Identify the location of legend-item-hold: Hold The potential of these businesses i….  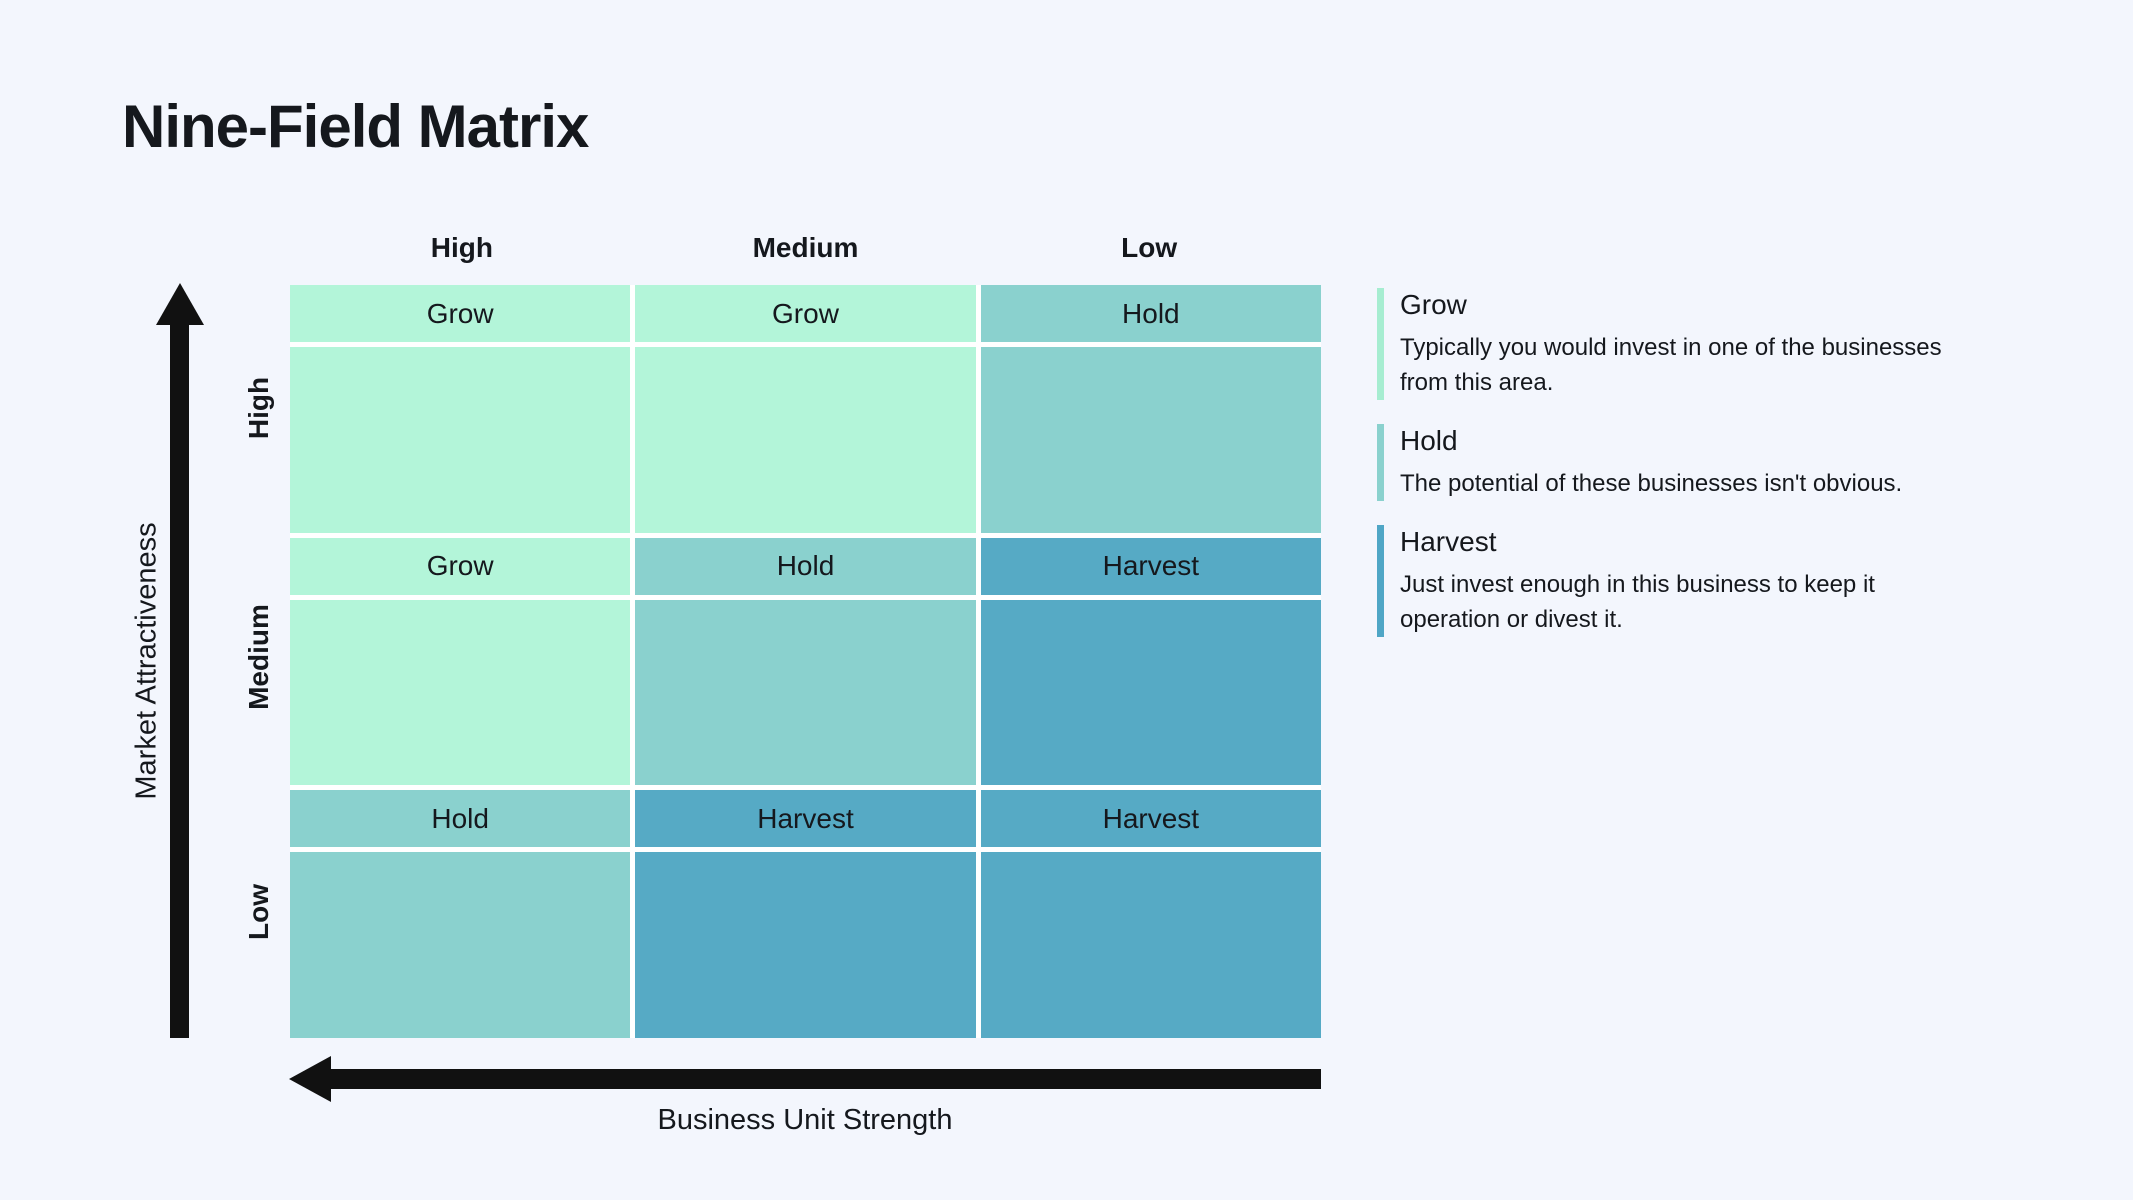
(1662, 462).